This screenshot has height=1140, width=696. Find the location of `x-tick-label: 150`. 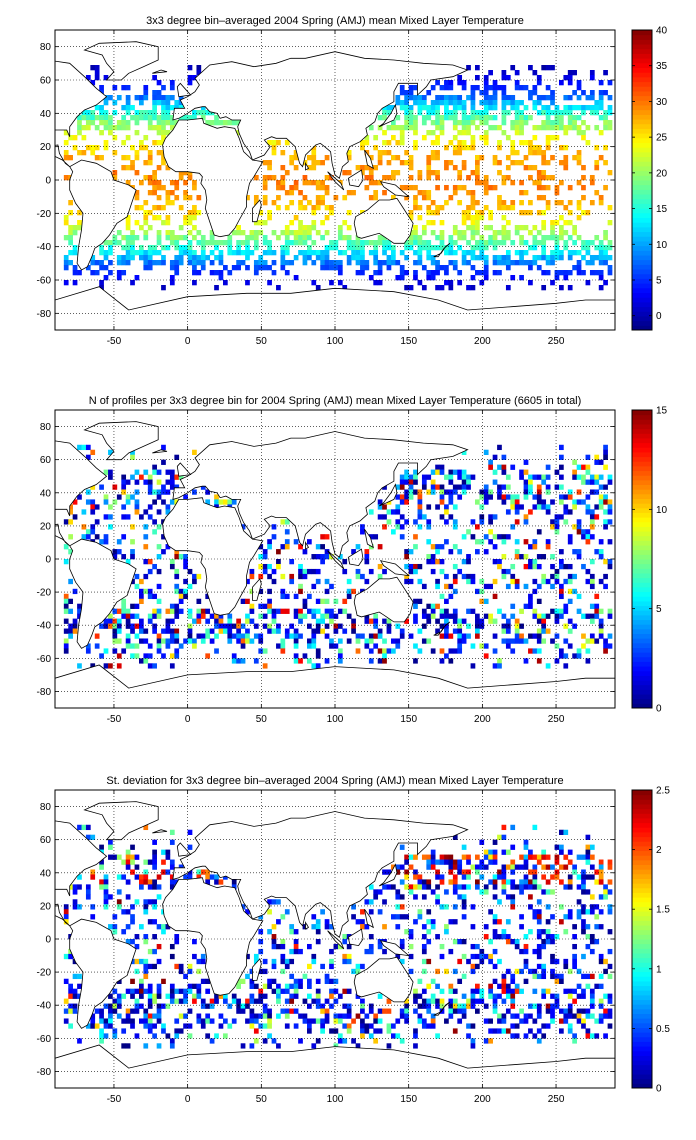

x-tick-label: 150 is located at coordinates (408, 341).